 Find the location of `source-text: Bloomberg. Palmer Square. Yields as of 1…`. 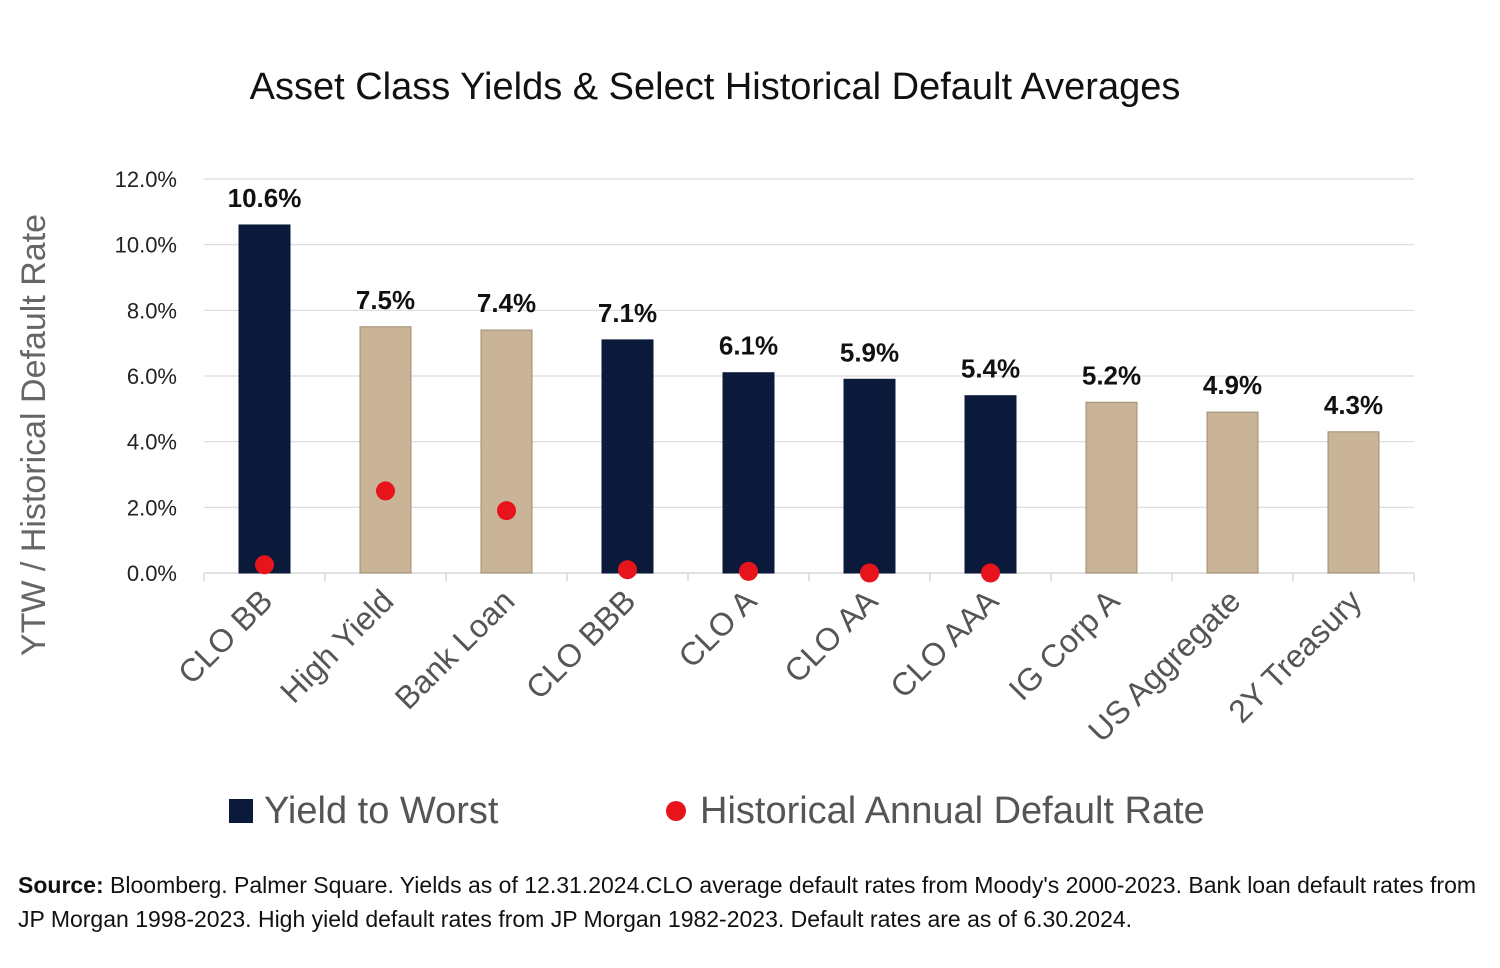

source-text: Bloomberg. Palmer Square. Yields as of 1… is located at coordinates (747, 902).